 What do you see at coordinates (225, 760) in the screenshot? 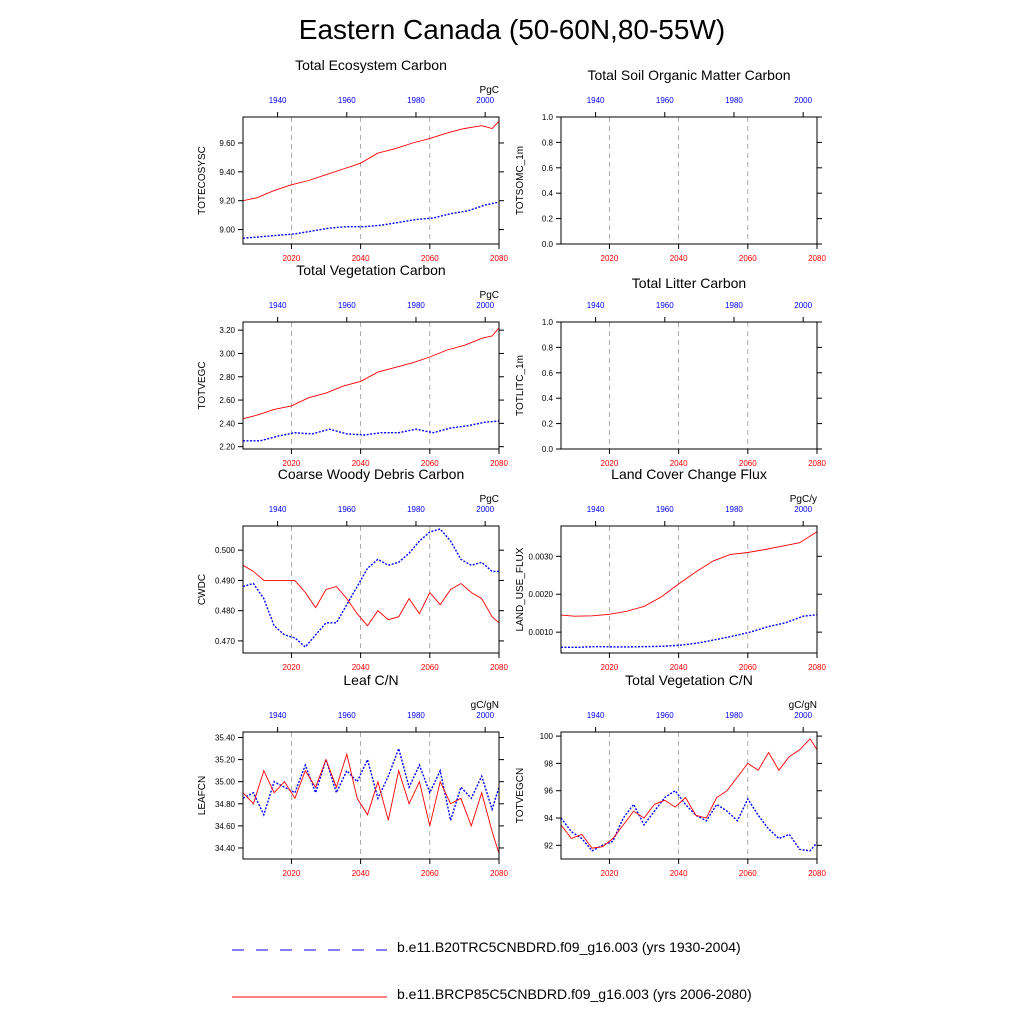
I see `y-tick-label: 35.20` at bounding box center [225, 760].